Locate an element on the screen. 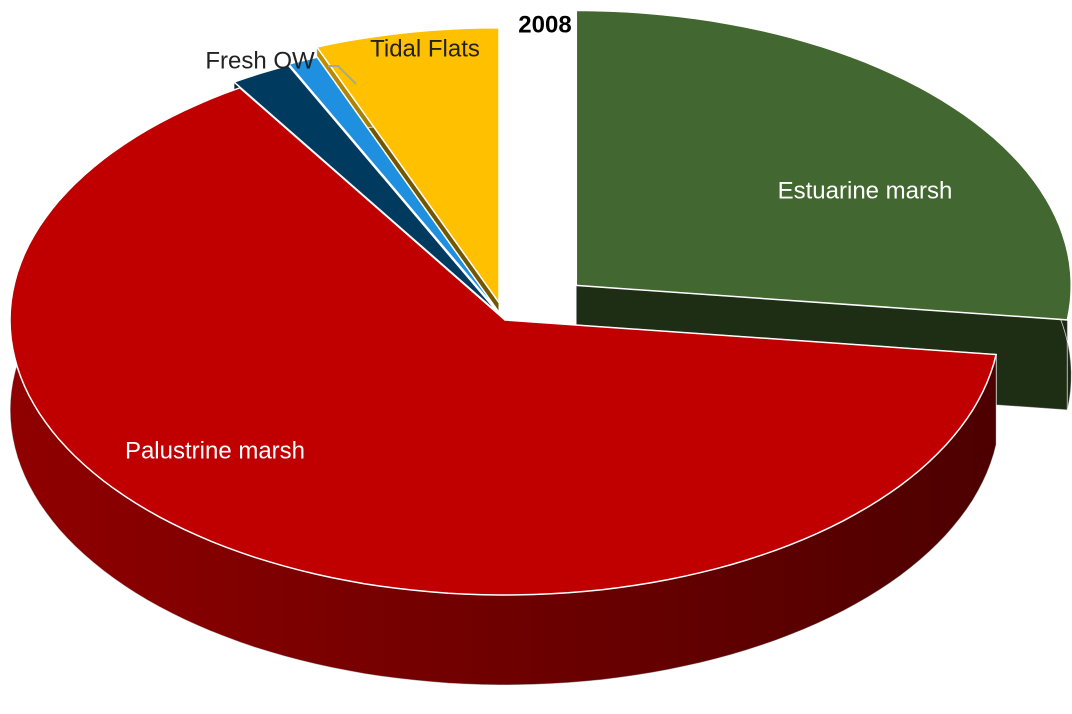  chart-title: 2008 is located at coordinates (544, 24).